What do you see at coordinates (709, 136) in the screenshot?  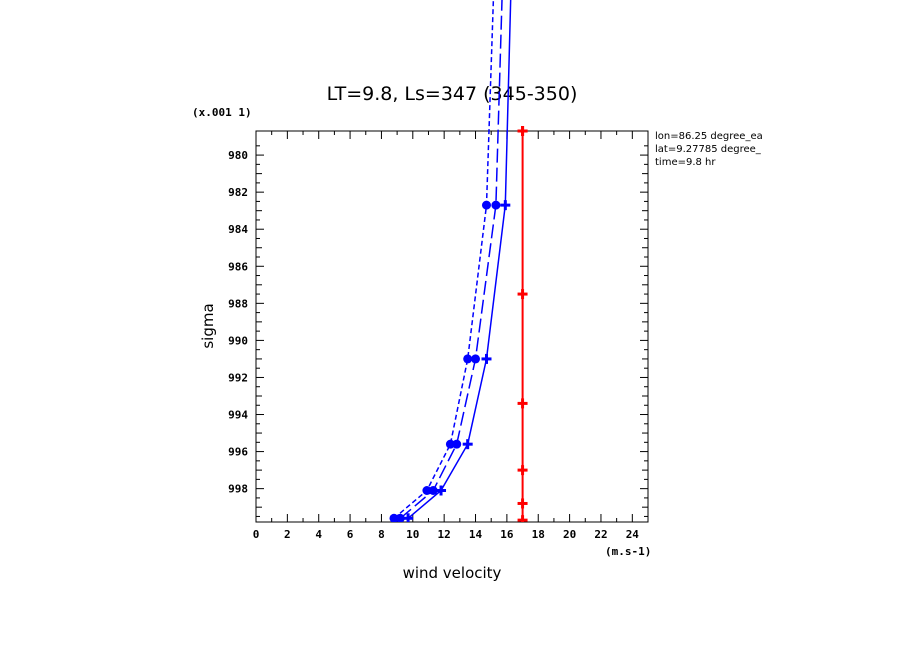 I see `annotation-lon: lon=86.25 degree_ea` at bounding box center [709, 136].